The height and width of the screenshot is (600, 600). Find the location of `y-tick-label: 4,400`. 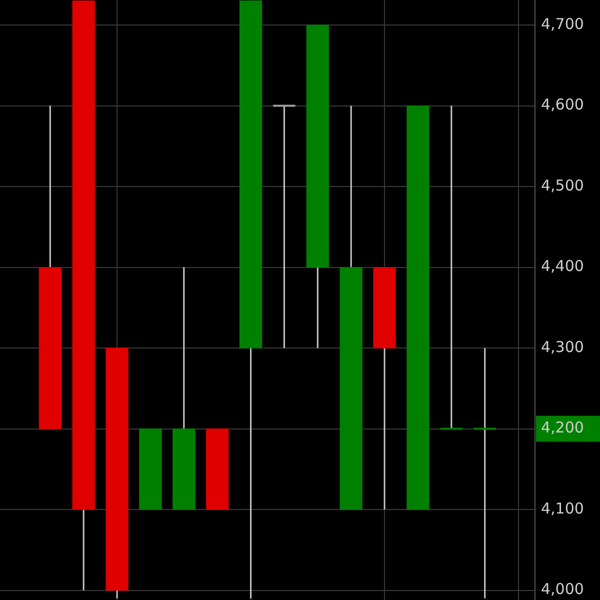

y-tick-label: 4,400 is located at coordinates (562, 266).